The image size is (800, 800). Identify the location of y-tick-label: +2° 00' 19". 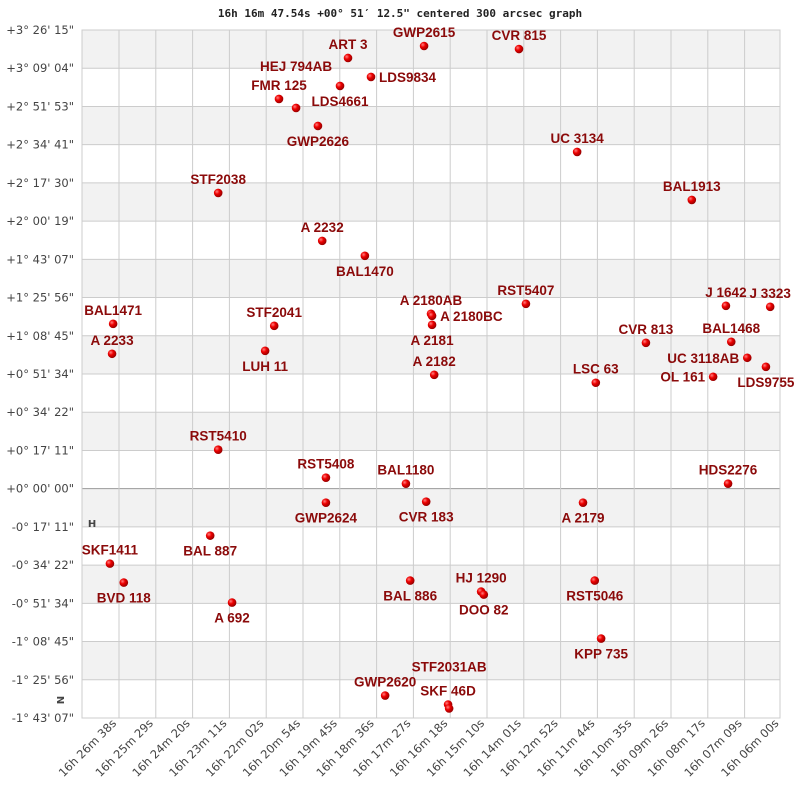
(40, 221).